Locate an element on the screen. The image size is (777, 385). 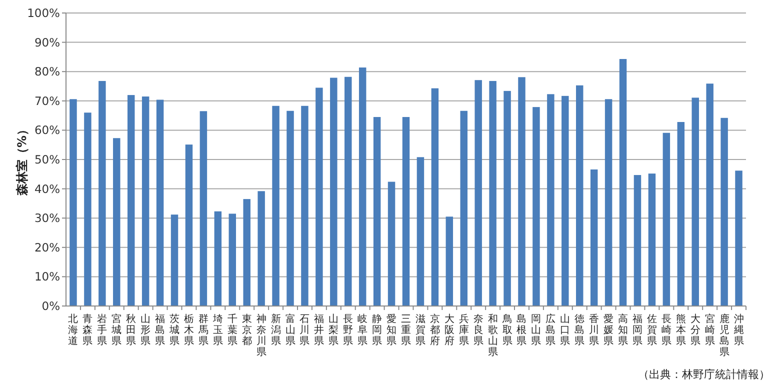
x-tick-label: 鳥取県 is located at coordinates (506, 330).